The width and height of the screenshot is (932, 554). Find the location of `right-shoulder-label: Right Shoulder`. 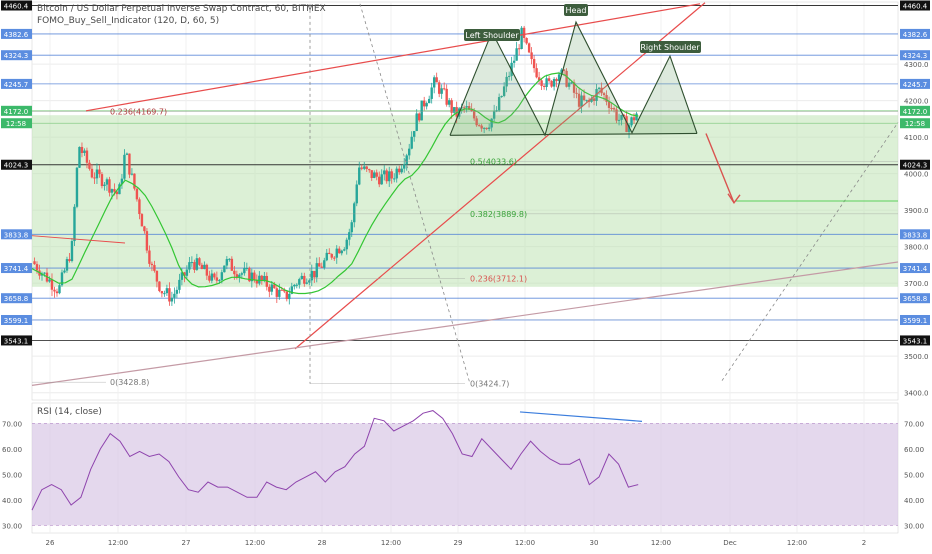

right-shoulder-label: Right Shoulder is located at coordinates (670, 47).